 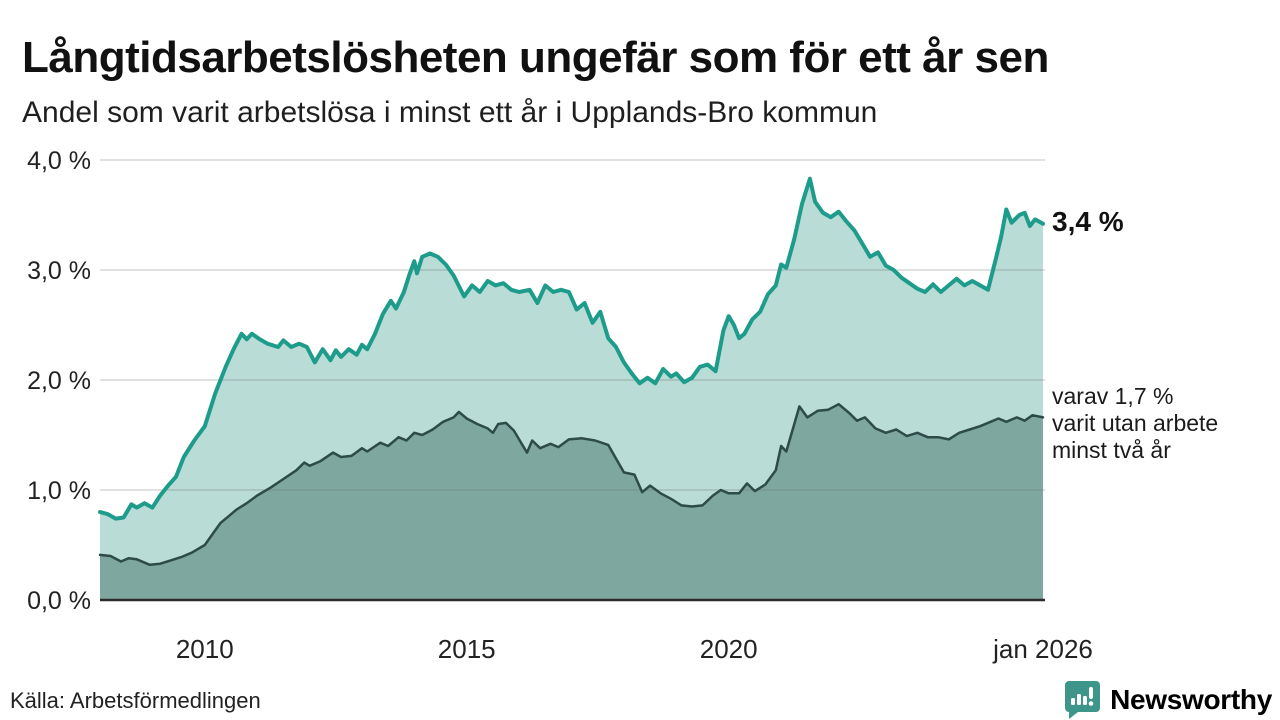 I want to click on latest-value-label: 3,4 %, so click(x=1088, y=221).